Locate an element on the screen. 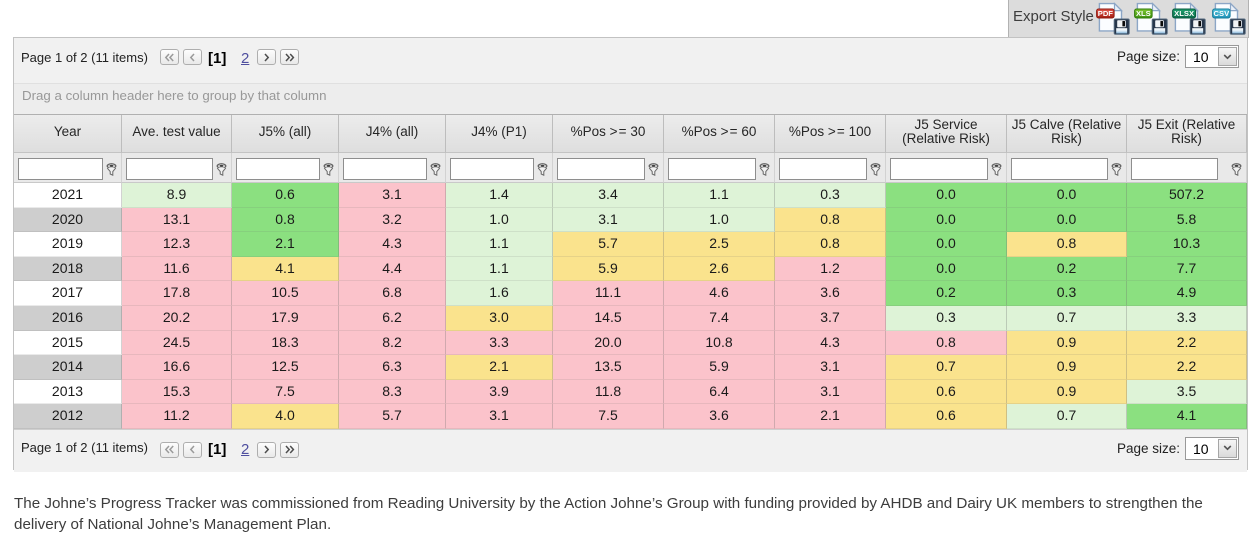 This screenshot has height=540, width=1260. svg-text: XLS is located at coordinates (1143, 13).